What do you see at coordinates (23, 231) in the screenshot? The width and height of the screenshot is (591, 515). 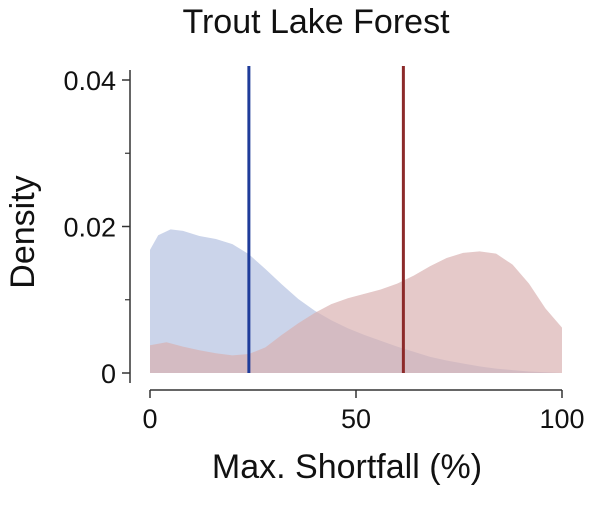 I see `y-axis-label: Density` at bounding box center [23, 231].